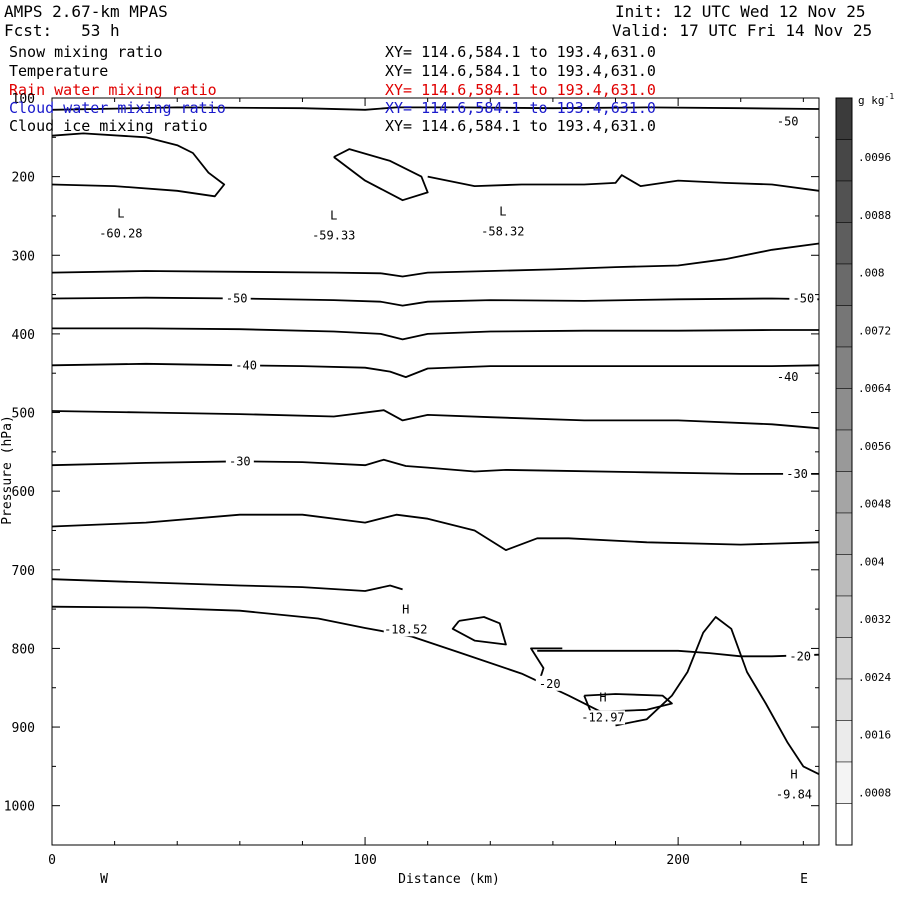 Image resolution: width=900 pixels, height=900 pixels. What do you see at coordinates (23, 256) in the screenshot?
I see `y-tick-label: 300` at bounding box center [23, 256].